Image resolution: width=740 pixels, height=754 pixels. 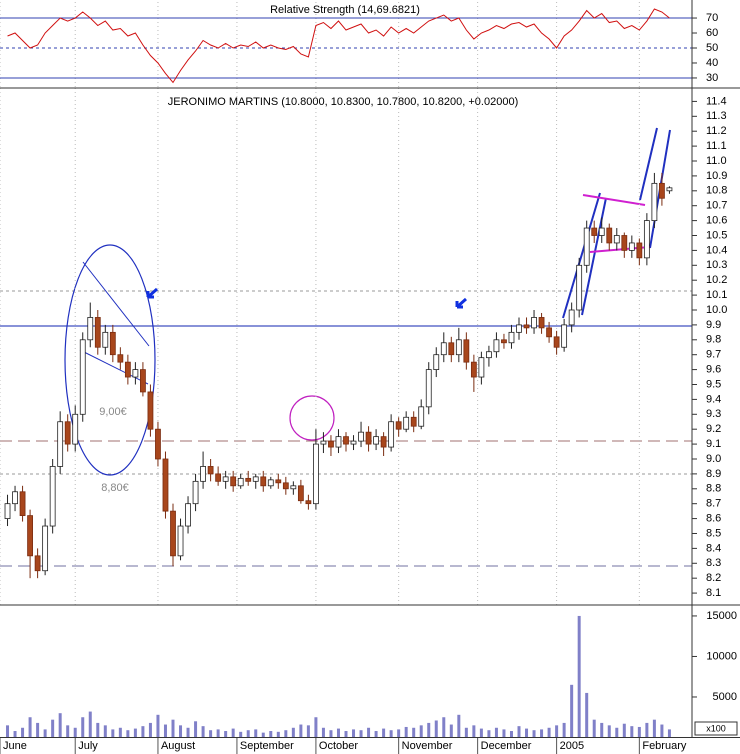 I want to click on ellipse-annotation, so click(x=110, y=360).